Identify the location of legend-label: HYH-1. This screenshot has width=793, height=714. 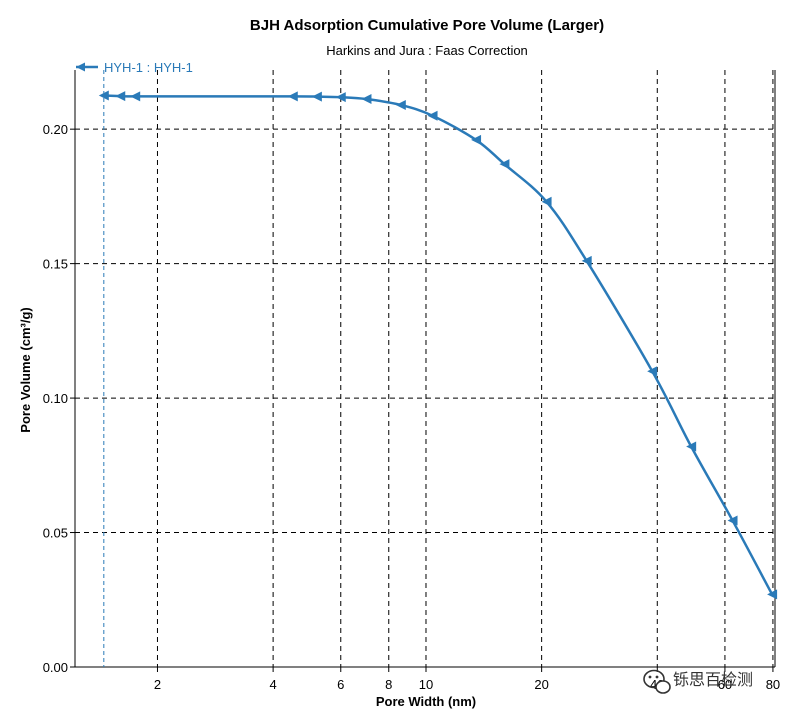
(148, 67).